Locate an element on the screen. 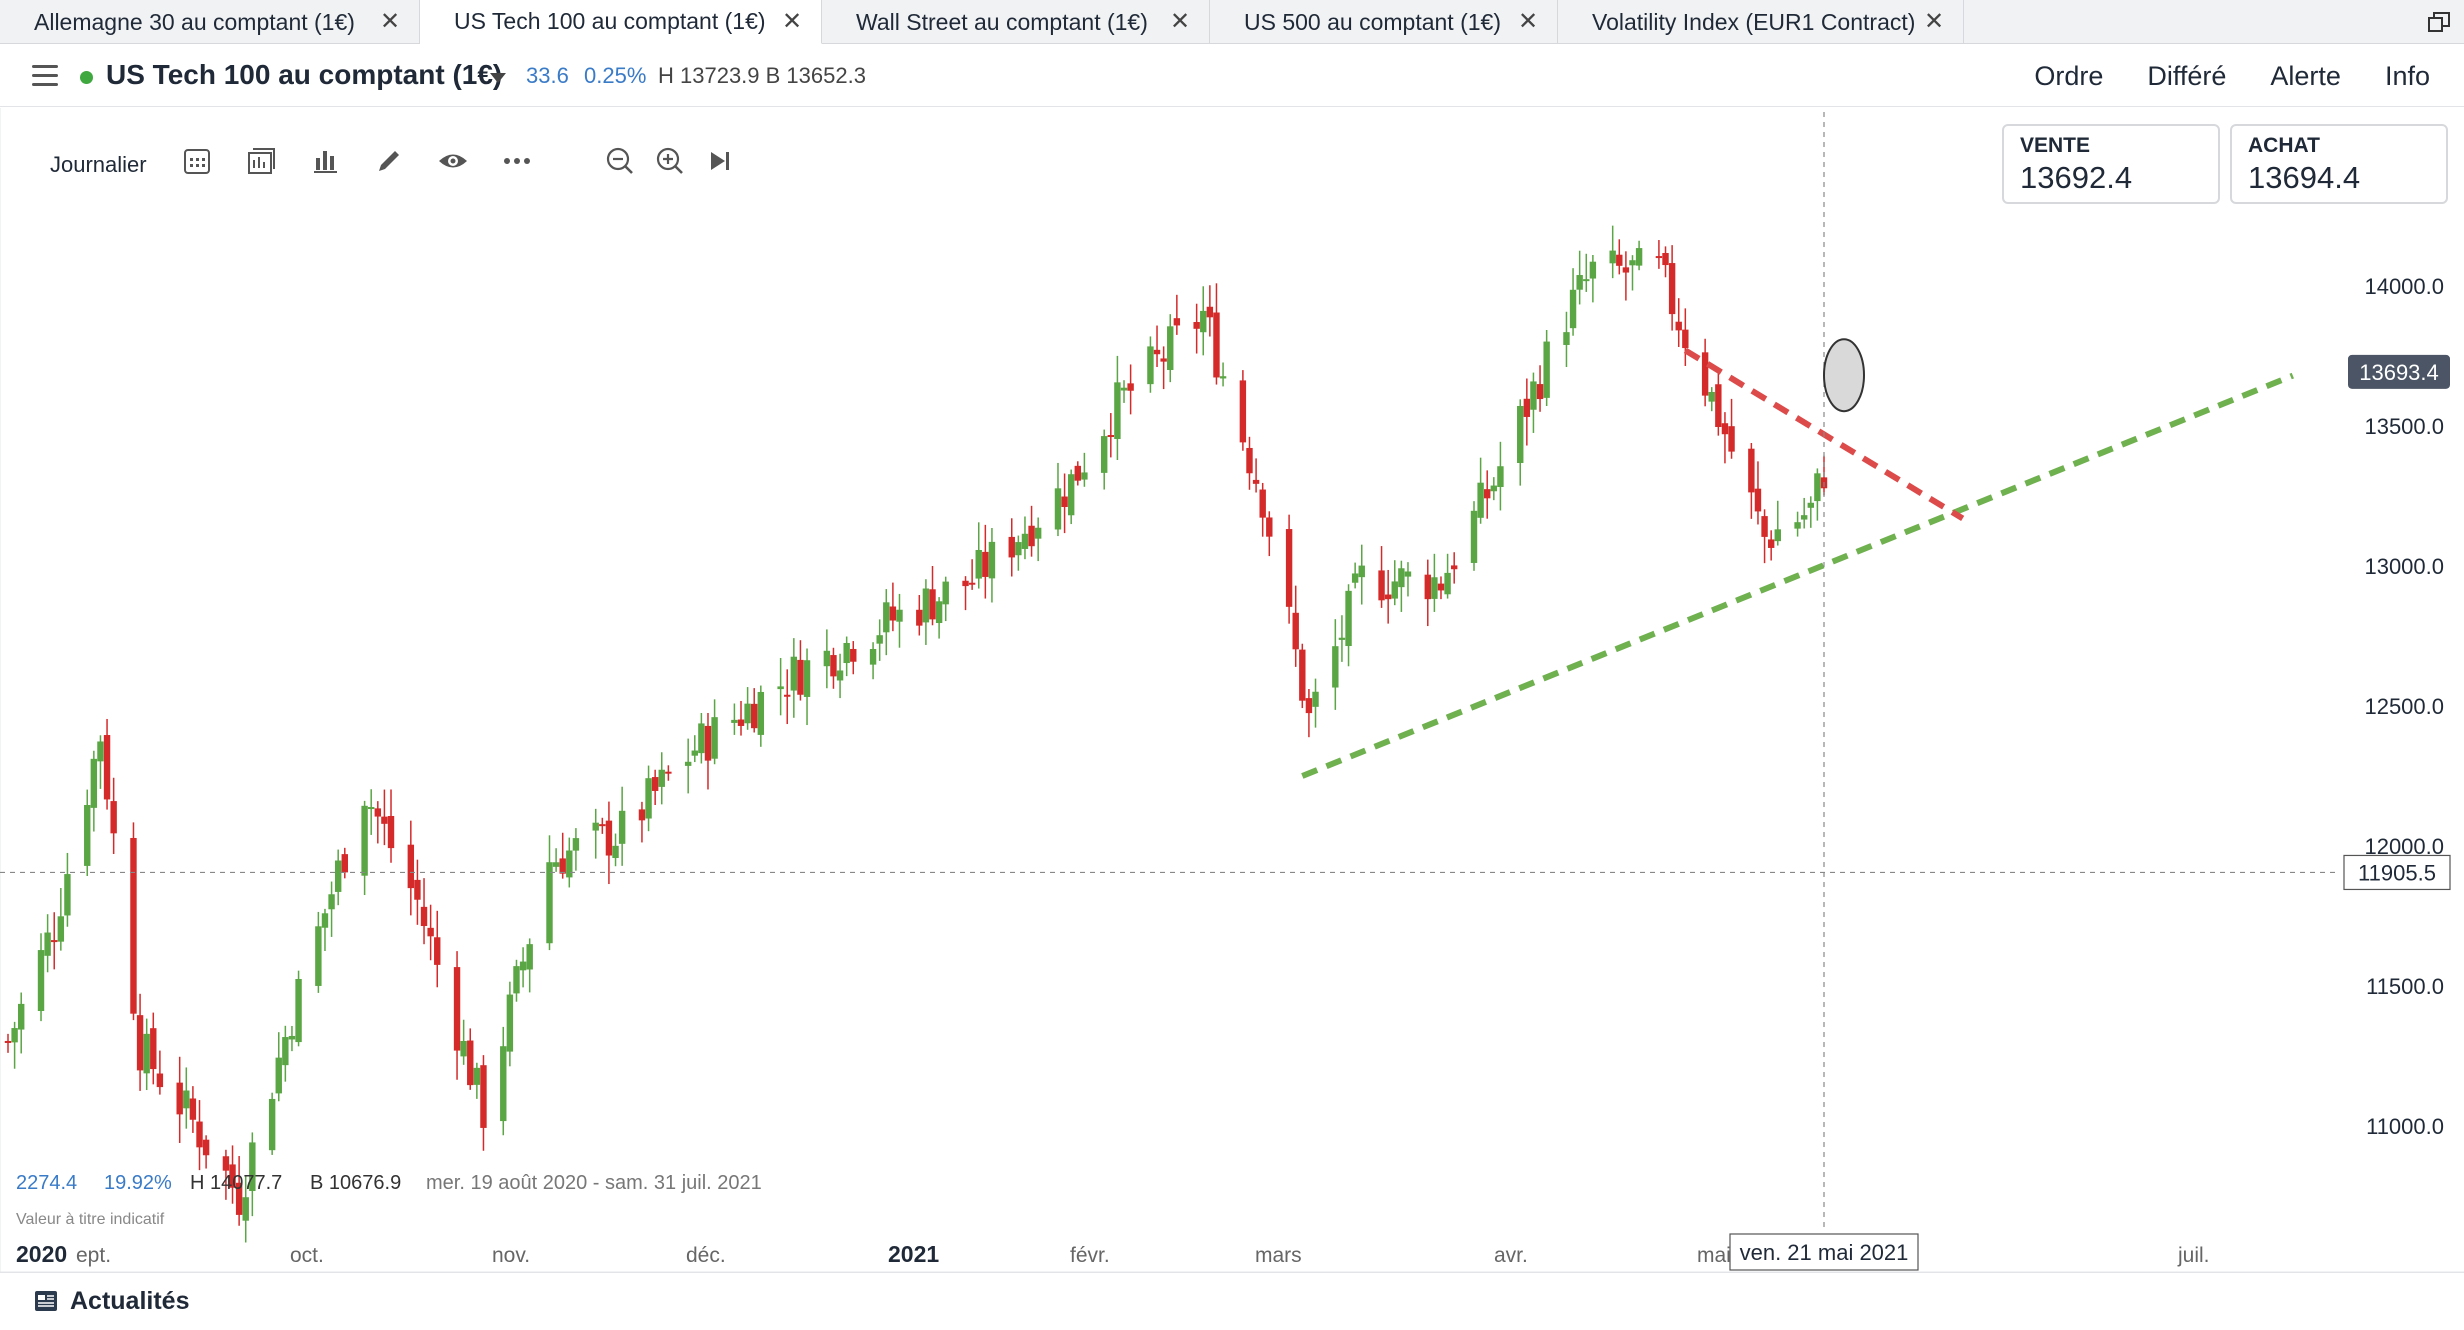 This screenshot has height=1330, width=2464. buy-price-button: ACHAT 13694.4 is located at coordinates (2339, 164).